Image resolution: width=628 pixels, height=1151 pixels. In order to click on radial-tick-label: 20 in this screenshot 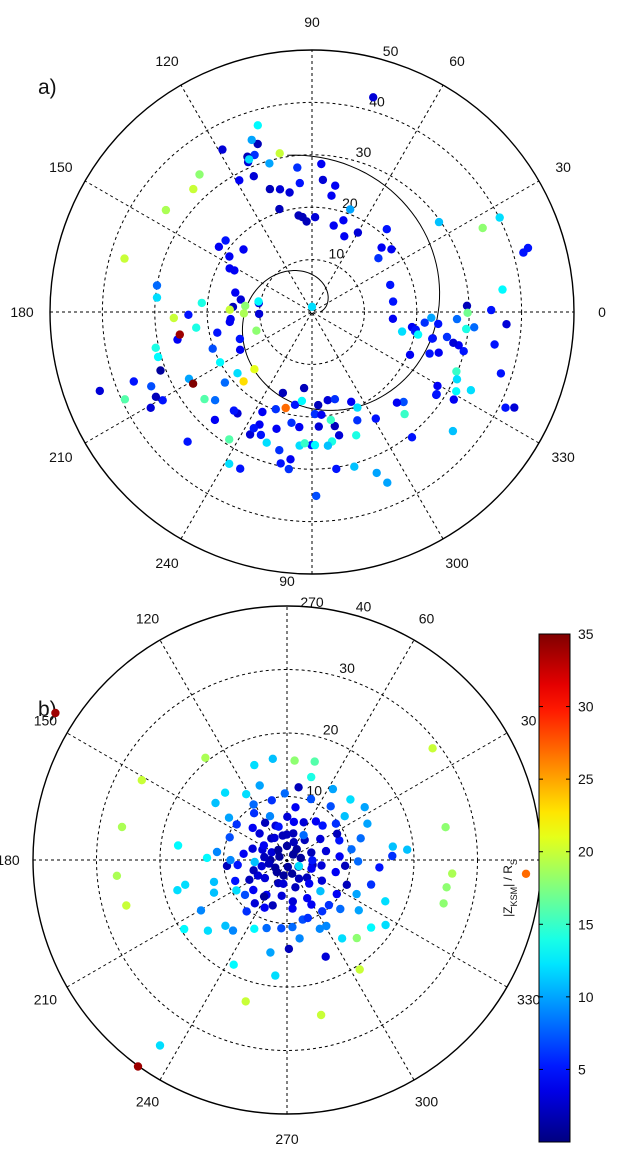, I will do `click(331, 729)`.